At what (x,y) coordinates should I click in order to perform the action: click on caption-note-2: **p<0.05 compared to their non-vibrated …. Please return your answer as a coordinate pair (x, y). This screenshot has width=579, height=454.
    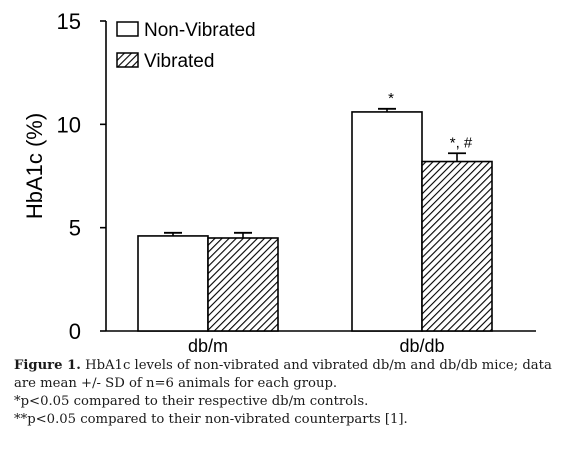
    Looking at the image, I should click on (211, 419).